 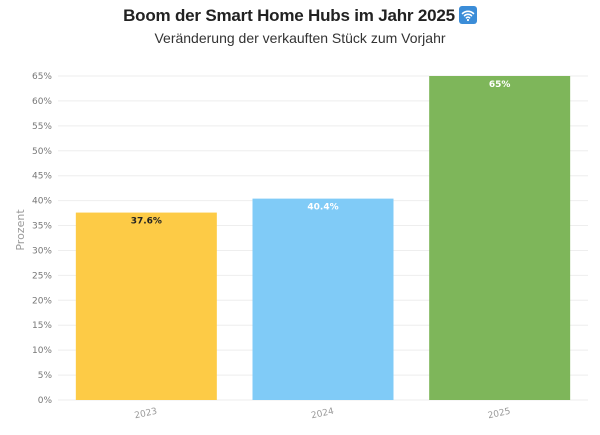 What do you see at coordinates (45, 376) in the screenshot?
I see `y-tick-label: 5%` at bounding box center [45, 376].